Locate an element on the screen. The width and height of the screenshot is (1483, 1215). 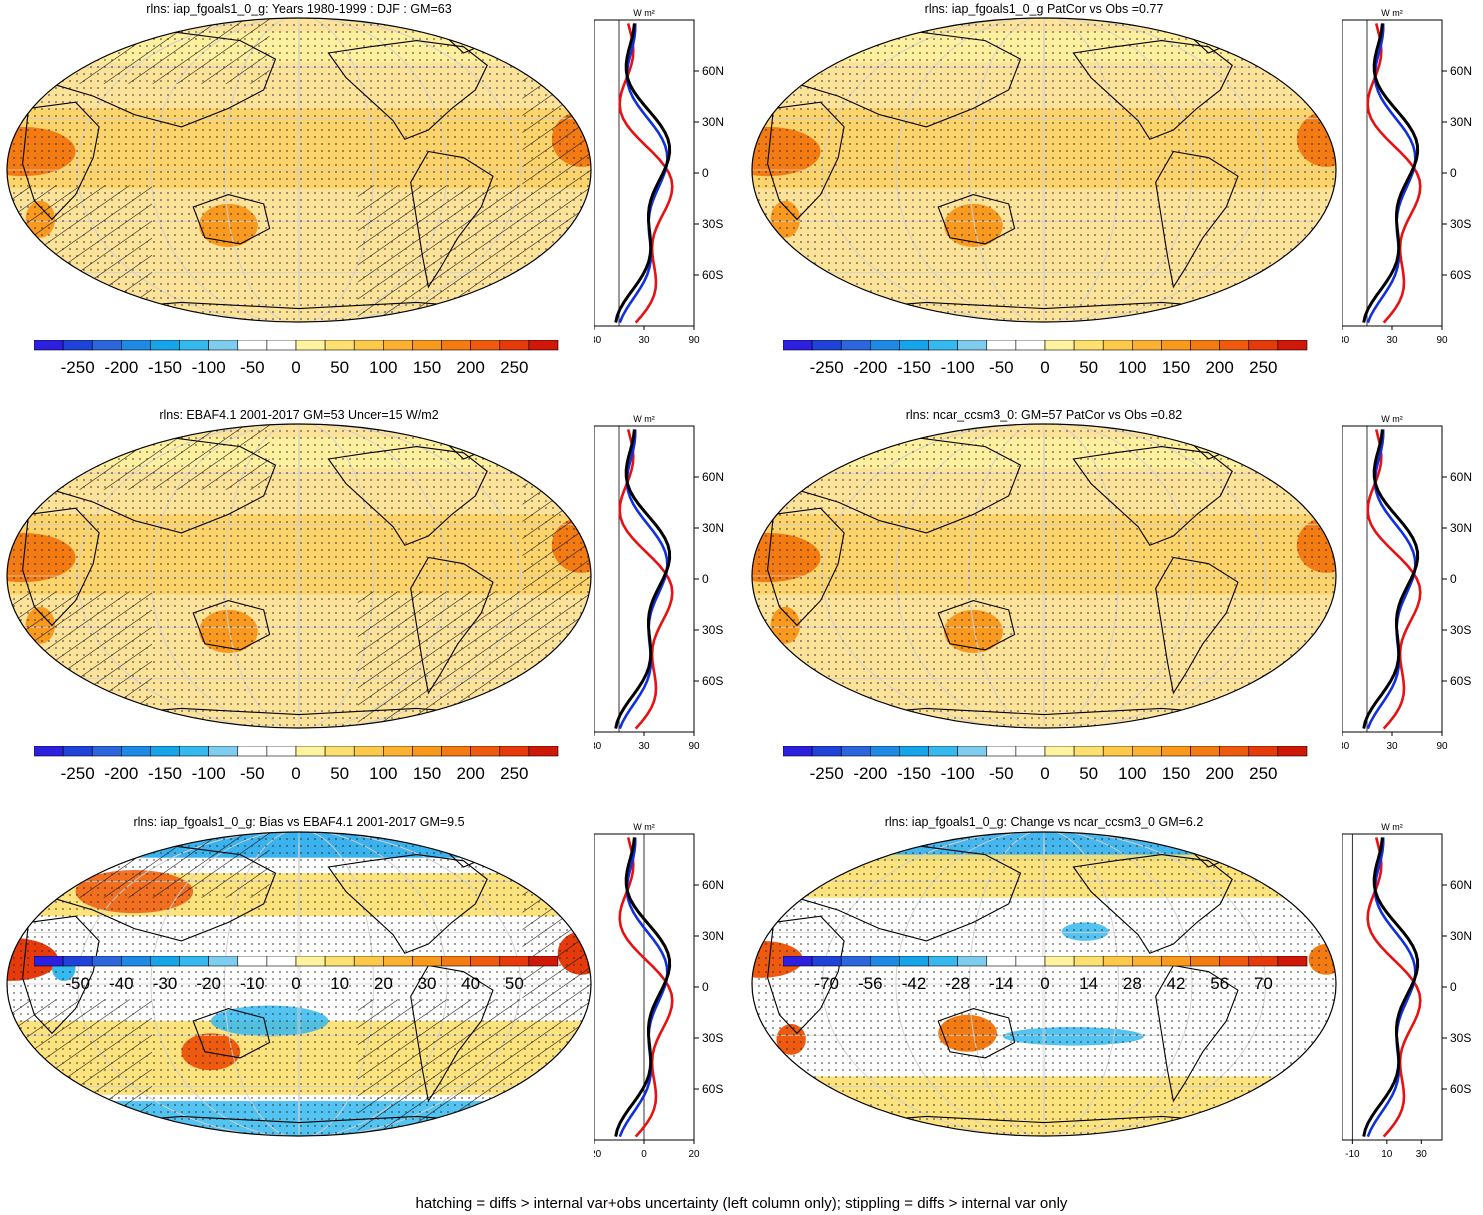
colorbar-tick-label: -200 is located at coordinates (121, 367).